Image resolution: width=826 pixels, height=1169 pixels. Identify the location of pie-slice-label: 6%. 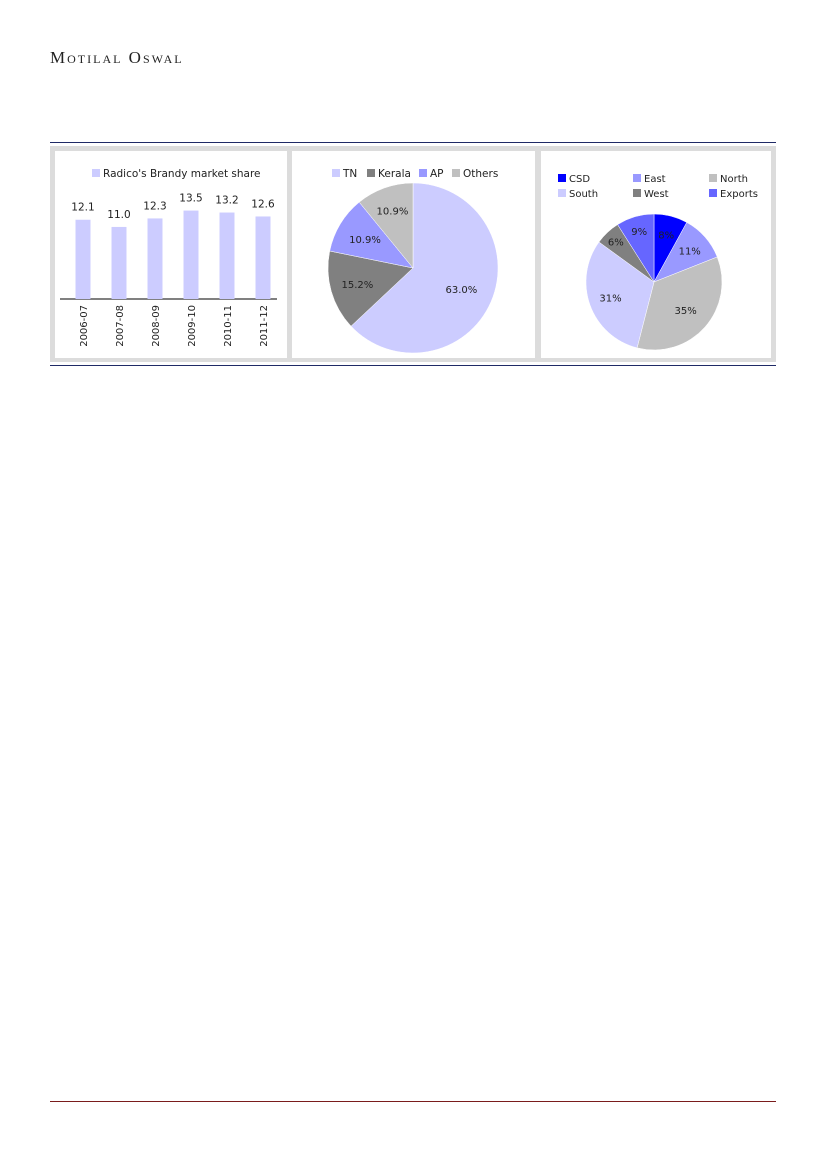
(616, 242).